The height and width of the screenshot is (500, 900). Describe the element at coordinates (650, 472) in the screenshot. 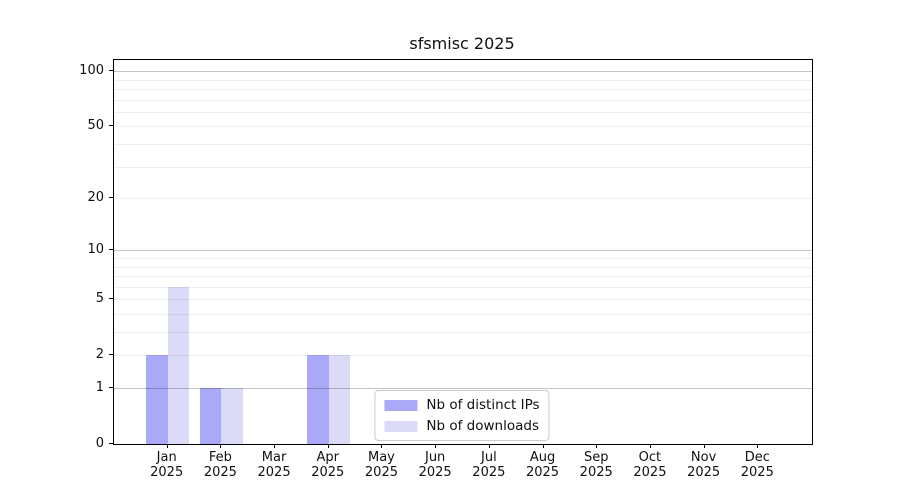

I see `x-tick-year-oct: 2025` at that location.